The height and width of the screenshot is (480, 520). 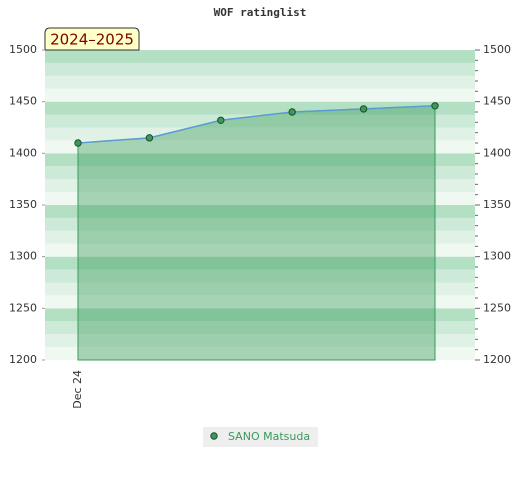 What do you see at coordinates (23, 204) in the screenshot?
I see `y-tick-label: 1350` at bounding box center [23, 204].